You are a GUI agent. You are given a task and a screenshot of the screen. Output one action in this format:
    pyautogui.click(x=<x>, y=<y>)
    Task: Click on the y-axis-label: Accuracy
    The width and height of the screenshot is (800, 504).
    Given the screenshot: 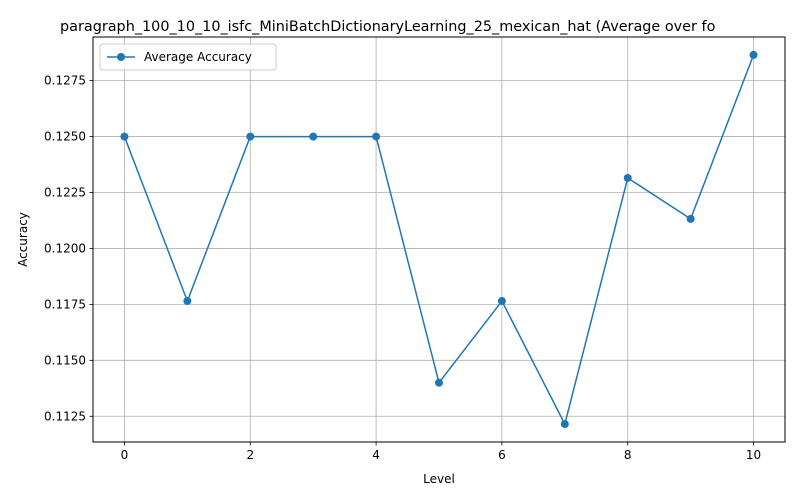 What is the action you would take?
    pyautogui.click(x=23, y=239)
    